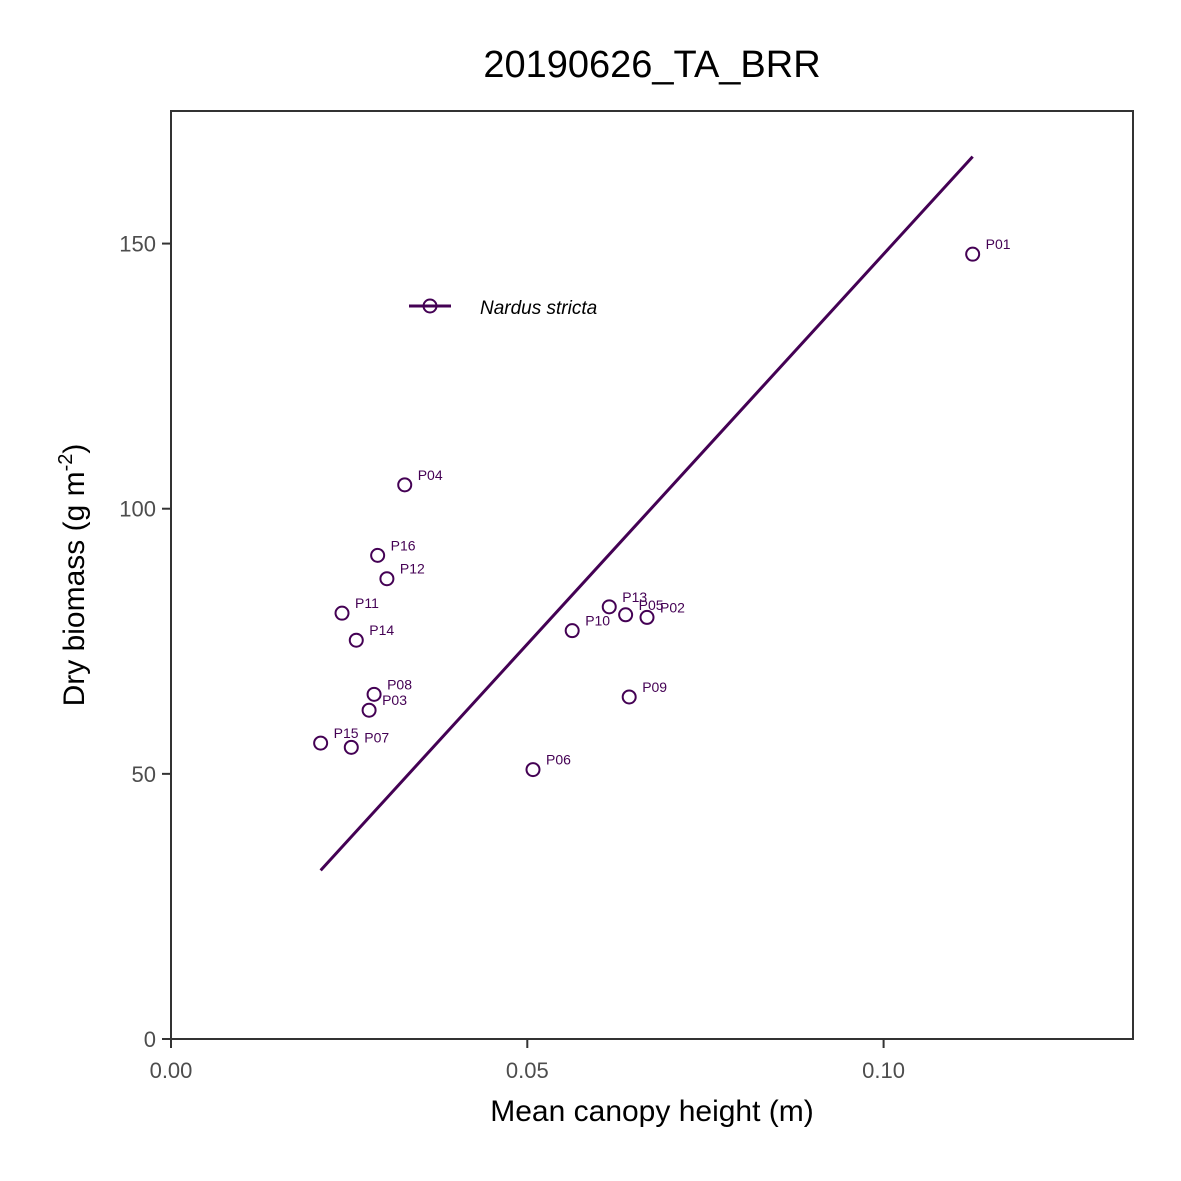  I want to click on data-point-p16, so click(378, 555).